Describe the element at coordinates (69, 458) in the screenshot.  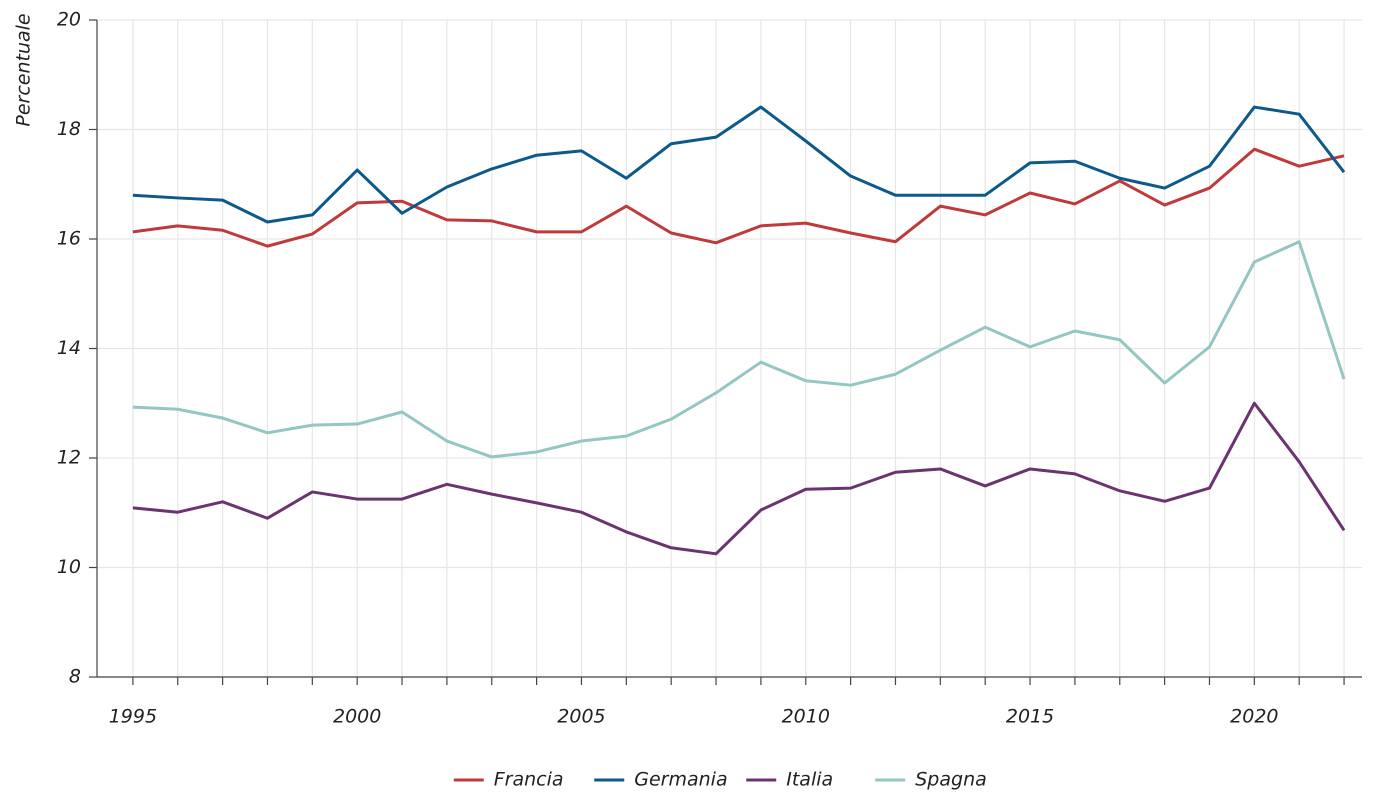
I see `y-tick-label: 12` at that location.